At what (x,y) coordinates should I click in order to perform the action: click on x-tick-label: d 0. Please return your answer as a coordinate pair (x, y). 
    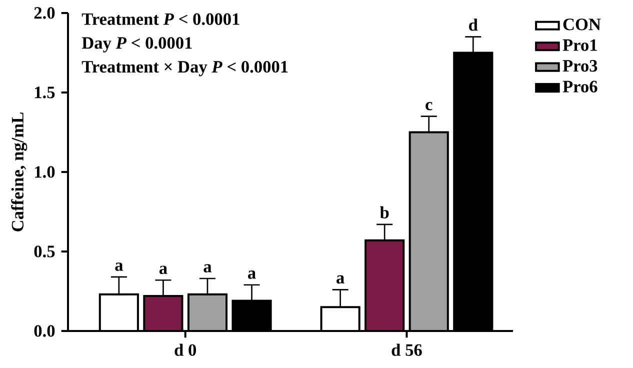
    Looking at the image, I should click on (185, 350).